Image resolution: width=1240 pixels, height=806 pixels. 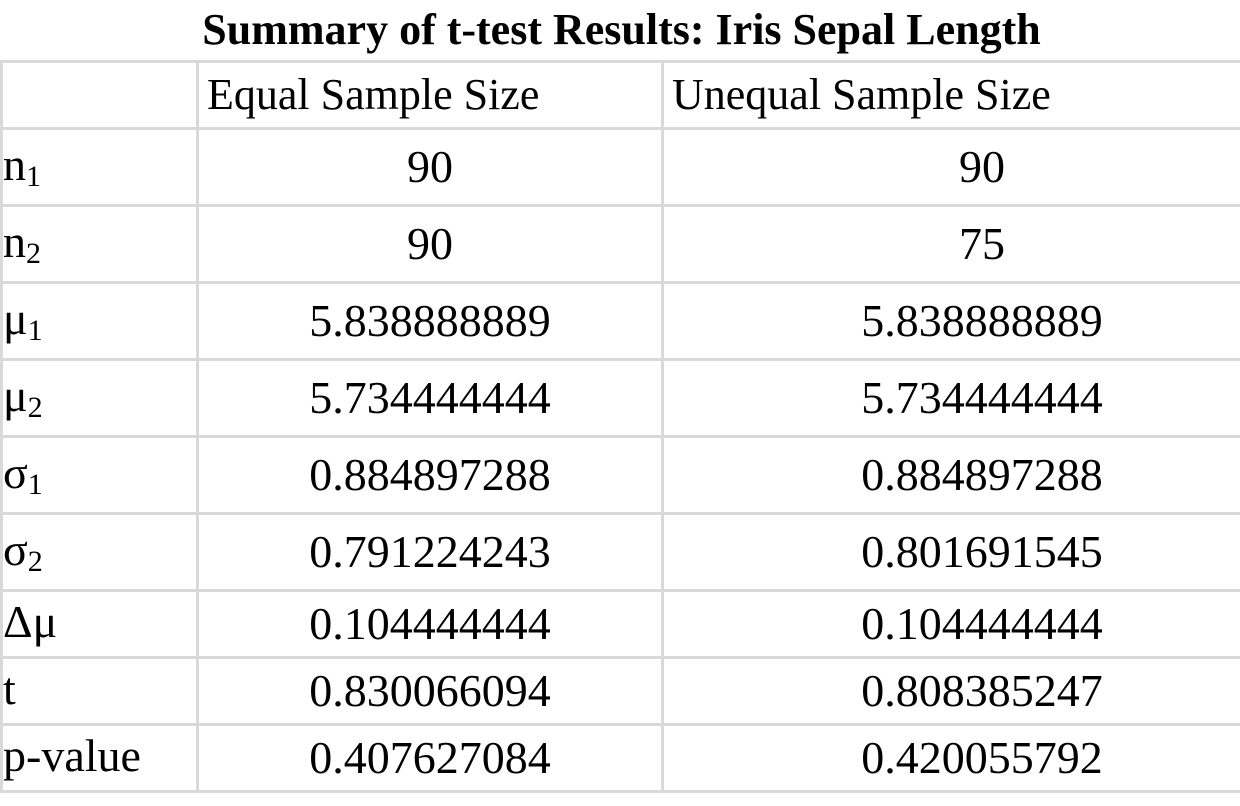 What do you see at coordinates (950, 321) in the screenshot?
I see `unequal-value-cell: 5.838888889` at bounding box center [950, 321].